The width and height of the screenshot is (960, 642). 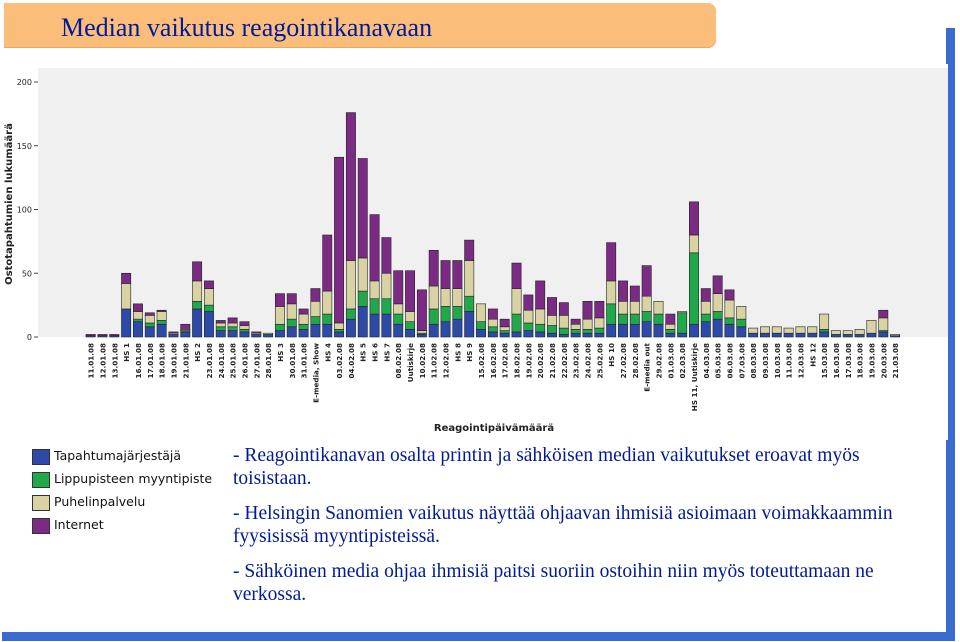 What do you see at coordinates (268, 360) in the screenshot?
I see `x-tick-label: 28.01.08` at bounding box center [268, 360].